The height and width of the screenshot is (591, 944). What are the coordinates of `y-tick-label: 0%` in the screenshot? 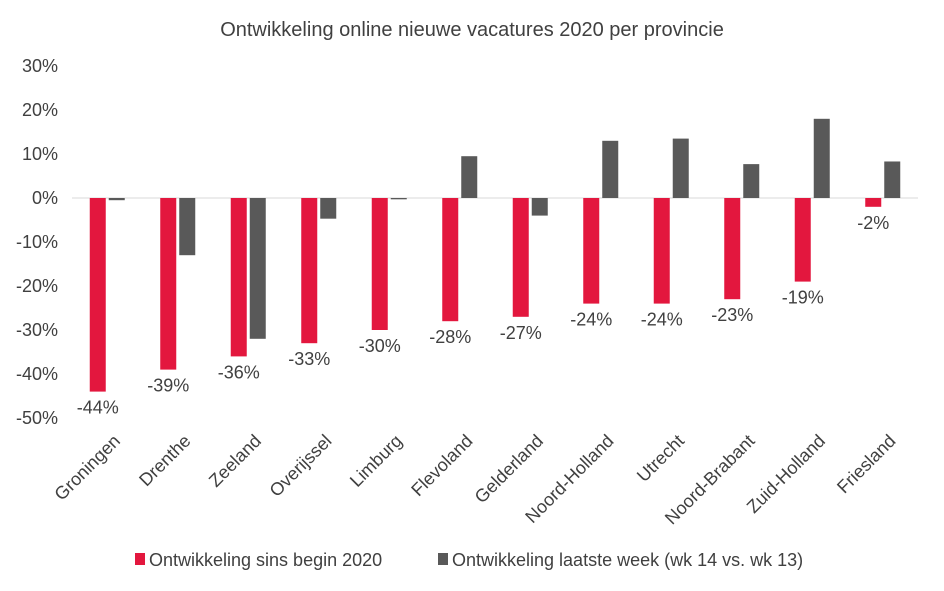 It's located at (45, 198).